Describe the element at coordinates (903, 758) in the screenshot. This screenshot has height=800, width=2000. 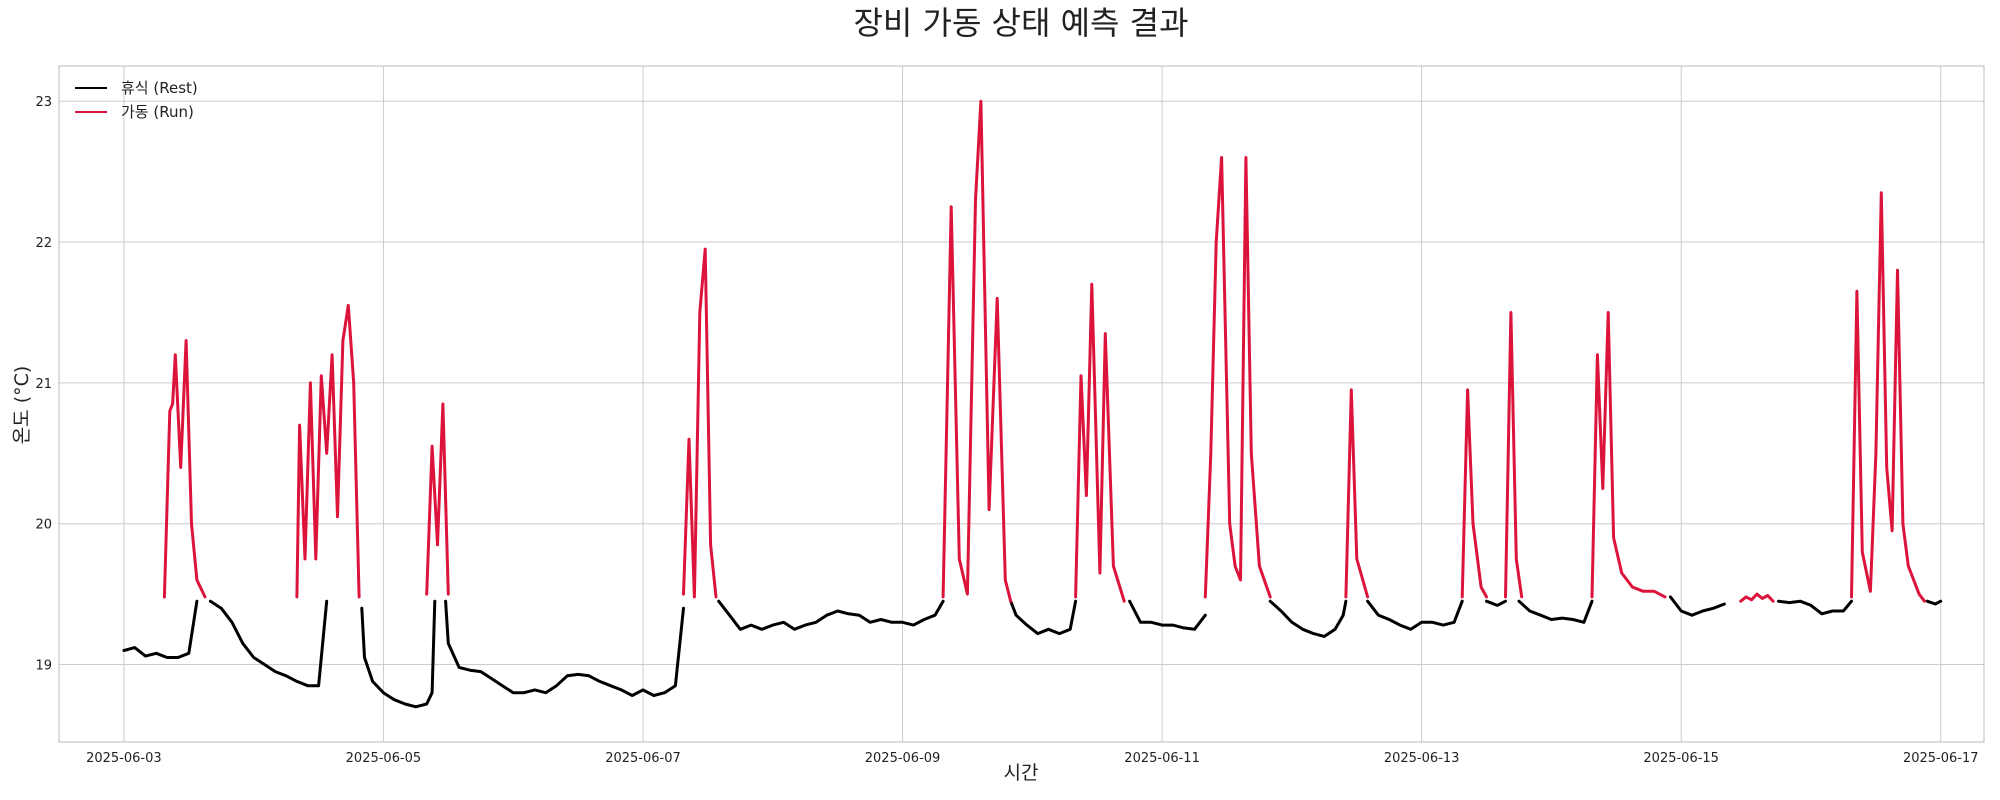
I see `x-tick-label: 2025-06-09` at that location.